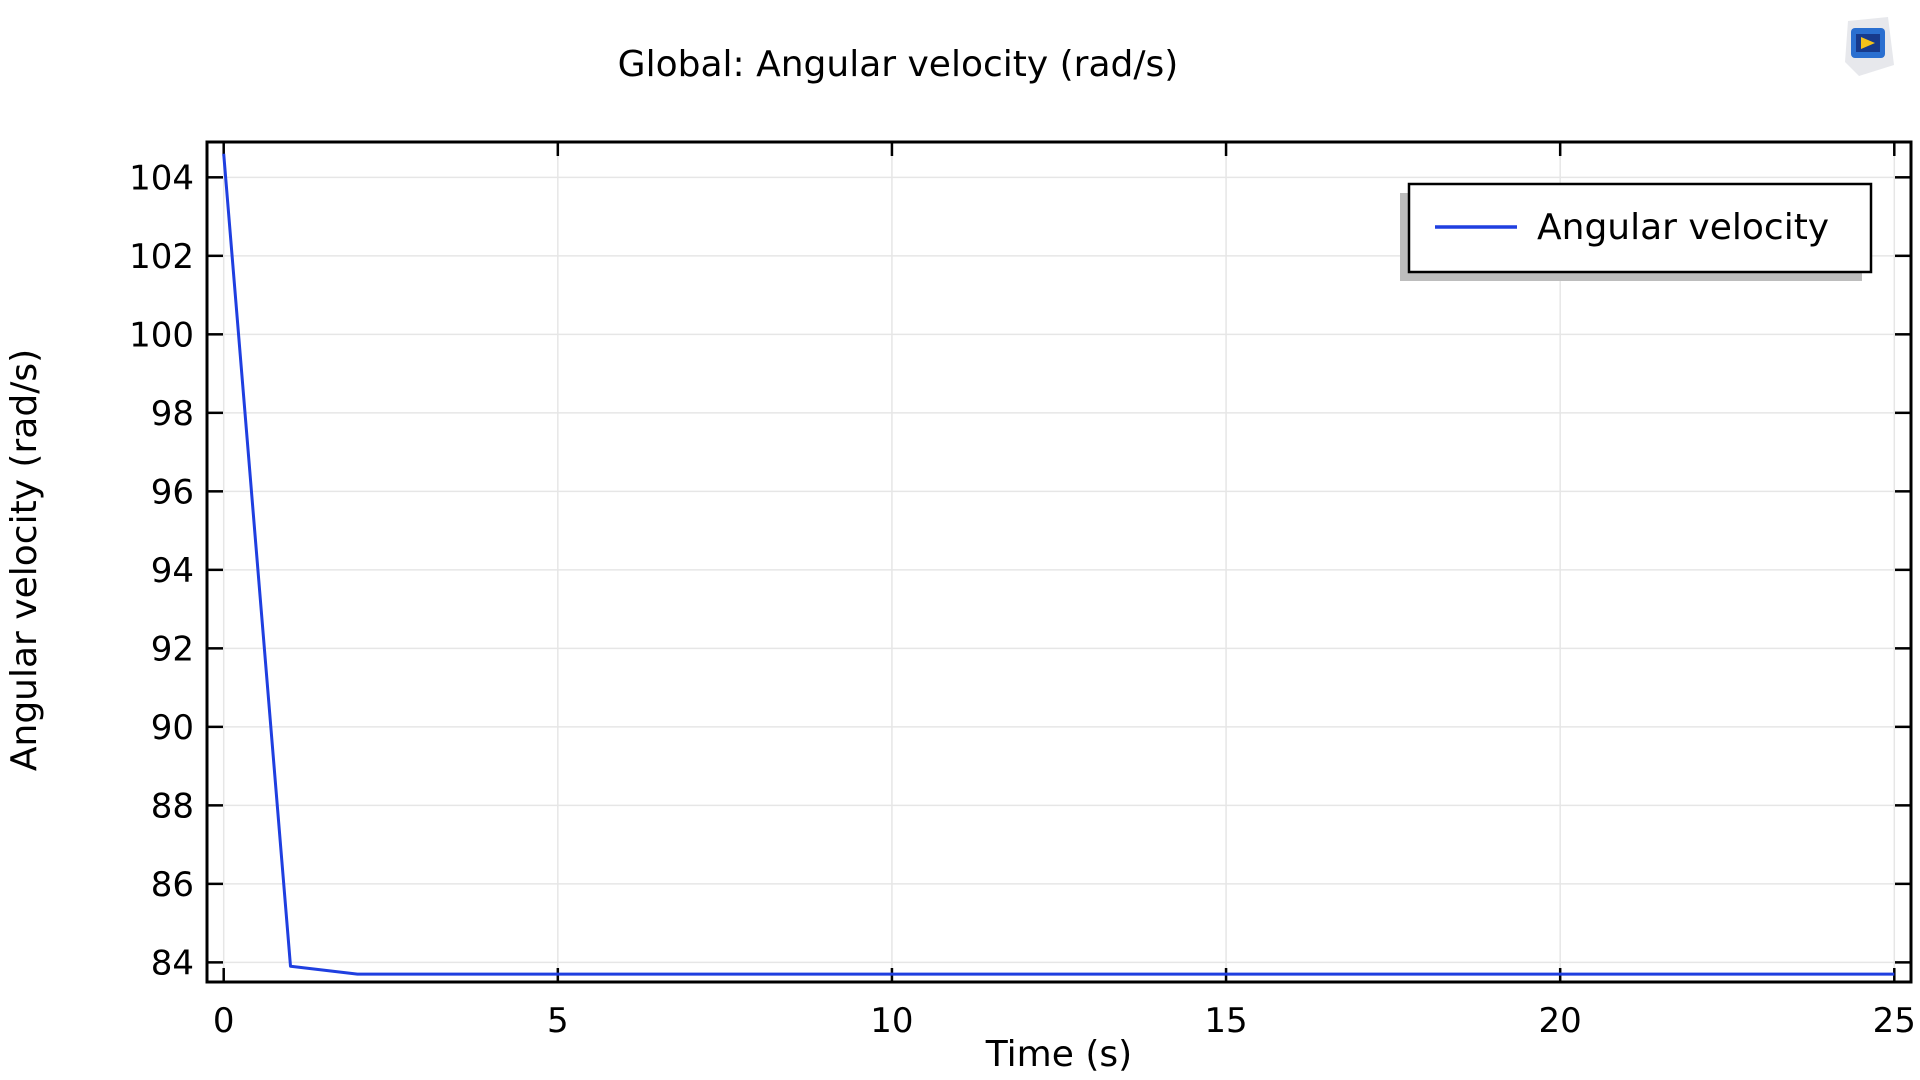  Describe the element at coordinates (161, 178) in the screenshot. I see `y-tick-label: 104` at that location.